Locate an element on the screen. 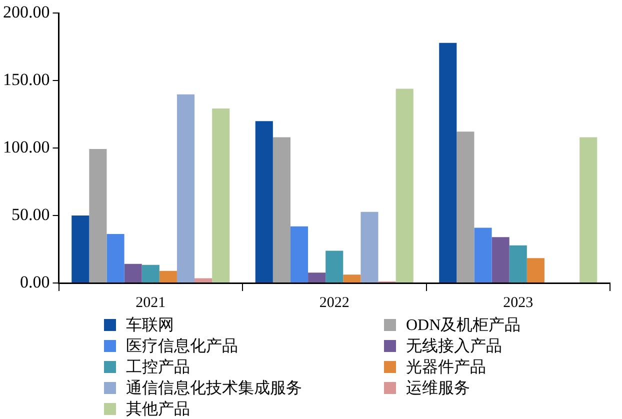 This screenshot has height=419, width=622. legend-label: 车联网 is located at coordinates (150, 326).